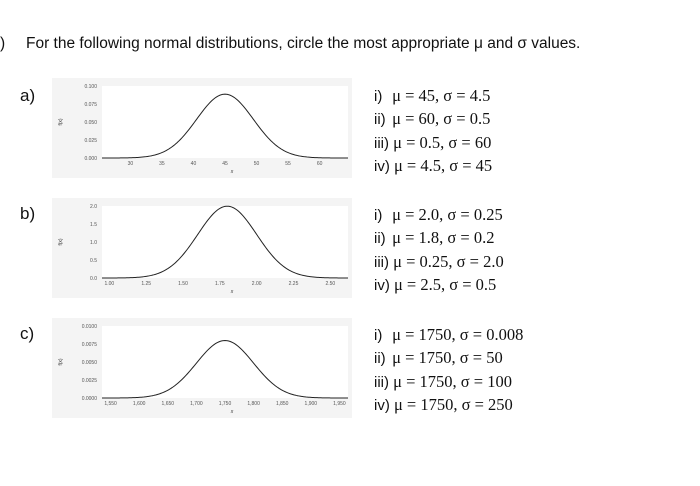 The height and width of the screenshot is (486, 700). I want to click on y-tick-label: 0.050, so click(90, 123).